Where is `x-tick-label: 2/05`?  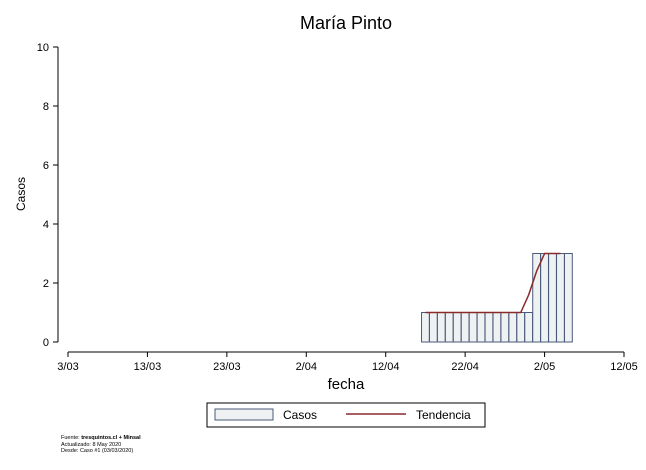 x-tick-label: 2/05 is located at coordinates (544, 367).